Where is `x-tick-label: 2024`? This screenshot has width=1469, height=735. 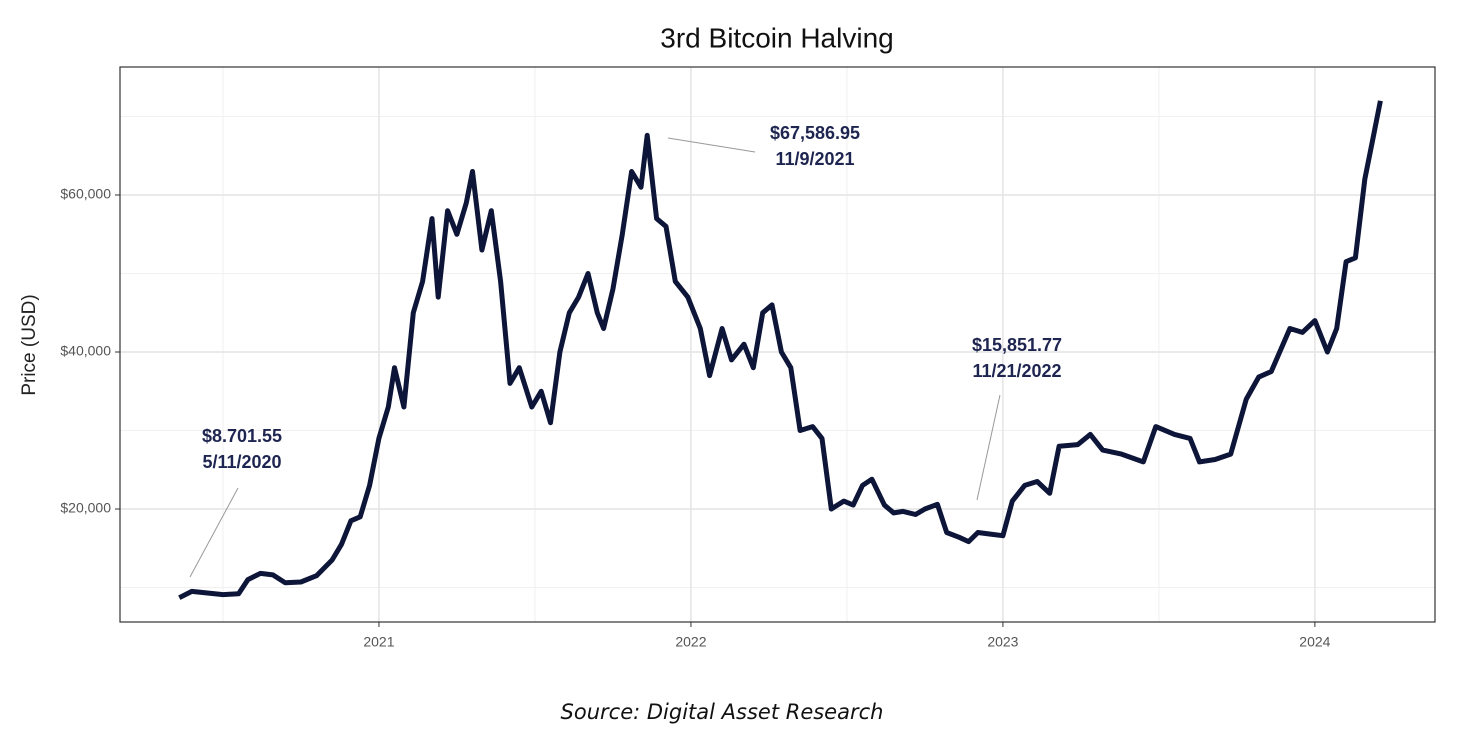 x-tick-label: 2024 is located at coordinates (1314, 642).